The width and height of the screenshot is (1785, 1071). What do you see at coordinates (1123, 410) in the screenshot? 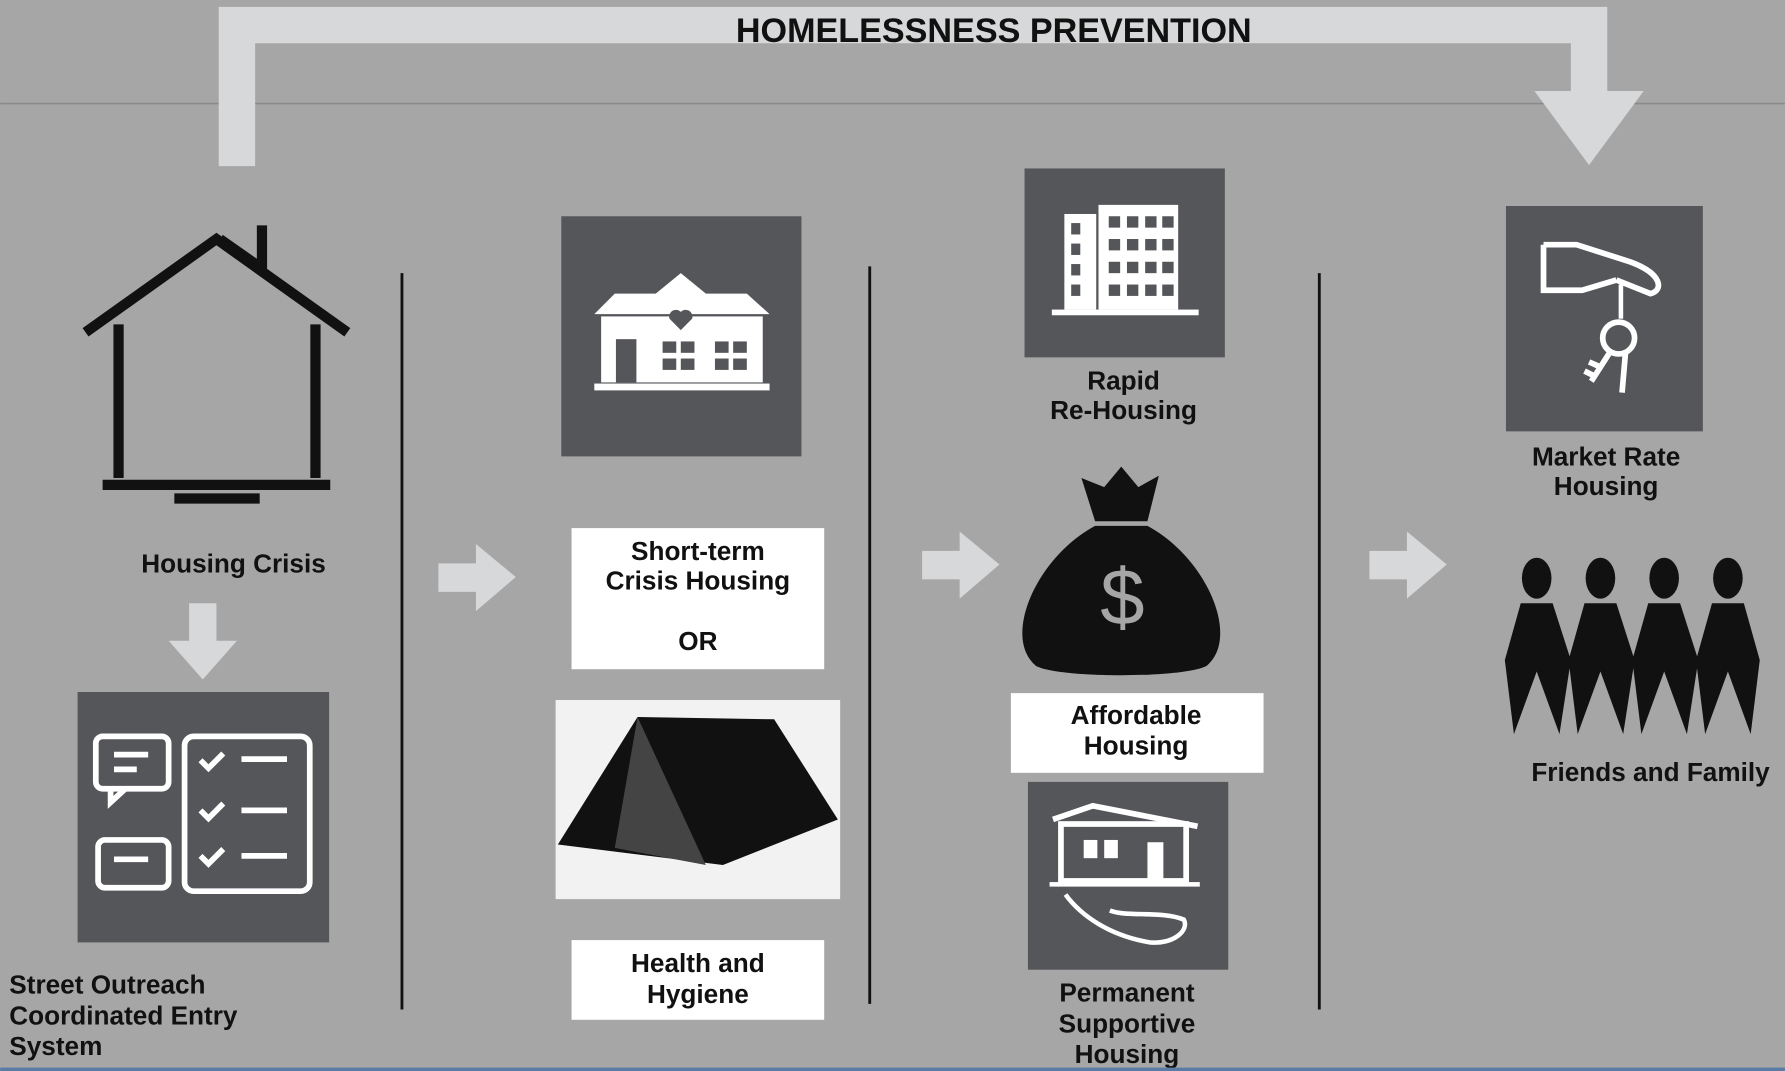
I see `label: Re-Housing` at bounding box center [1123, 410].